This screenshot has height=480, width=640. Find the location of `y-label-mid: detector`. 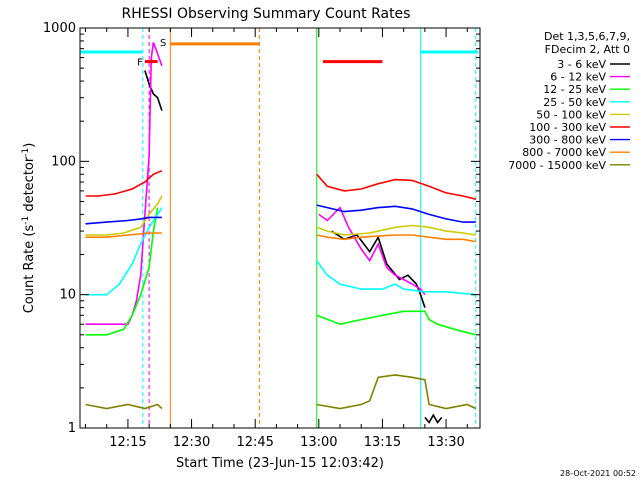

y-label-mid: detector is located at coordinates (29, 186).